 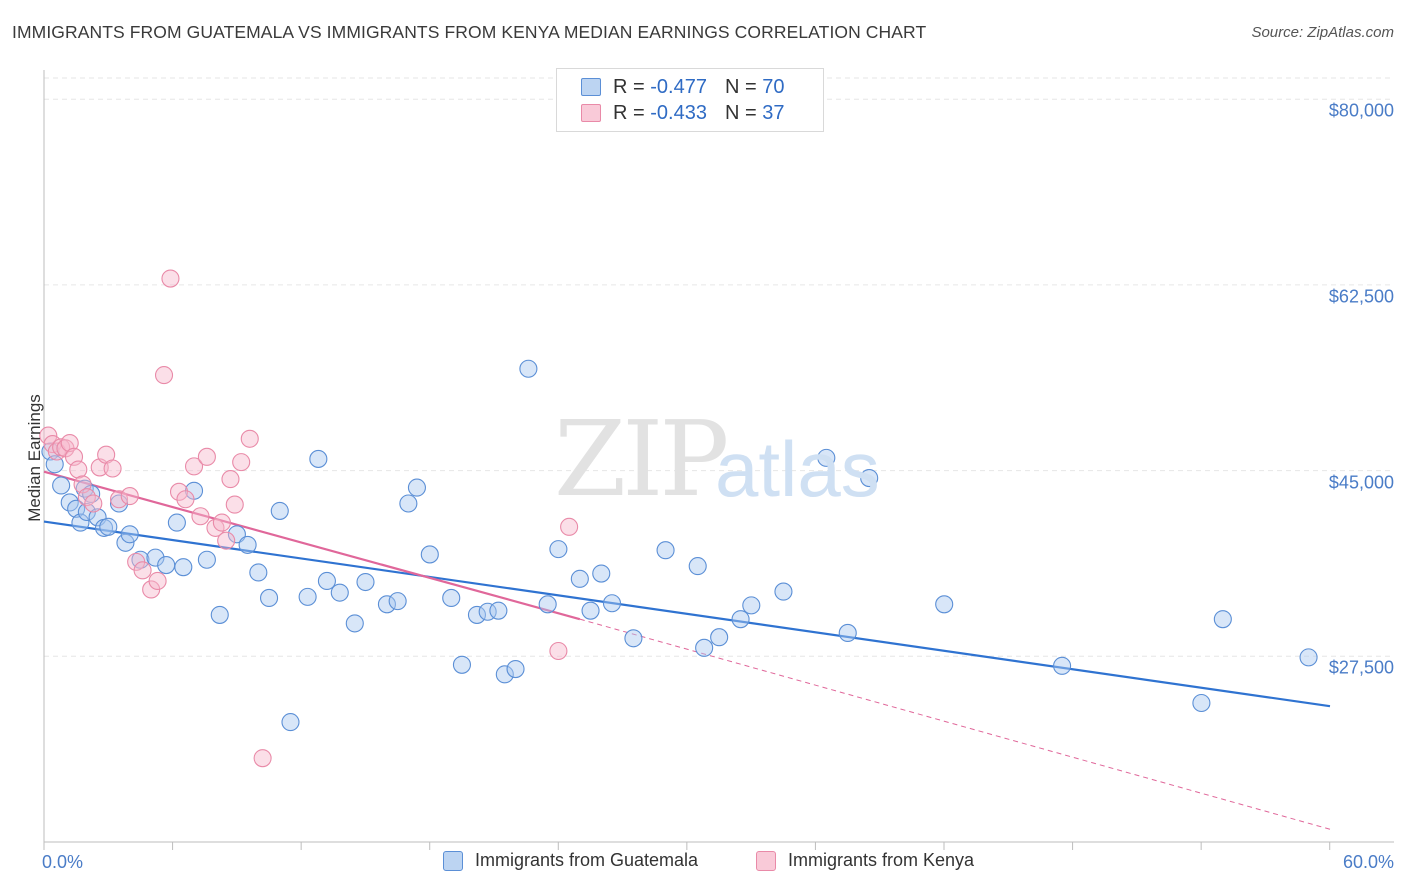 I want to click on y-tick-label: $80,000, so click(x=1361, y=110).